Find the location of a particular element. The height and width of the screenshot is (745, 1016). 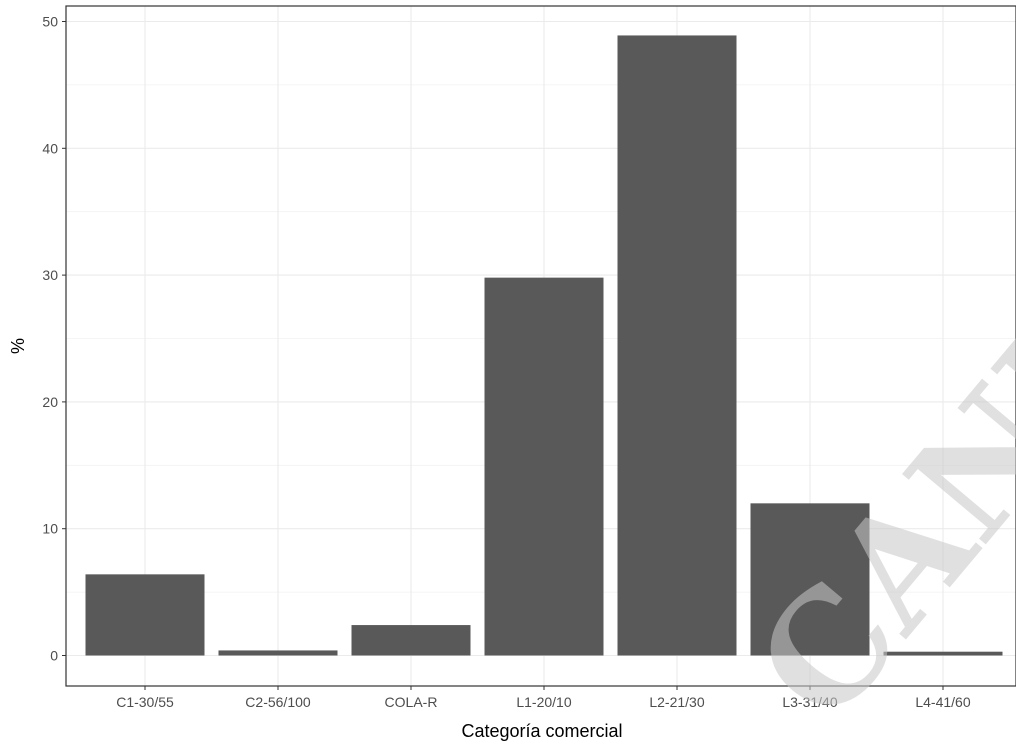

x-tick-label: C1-30/55 is located at coordinates (145, 702).